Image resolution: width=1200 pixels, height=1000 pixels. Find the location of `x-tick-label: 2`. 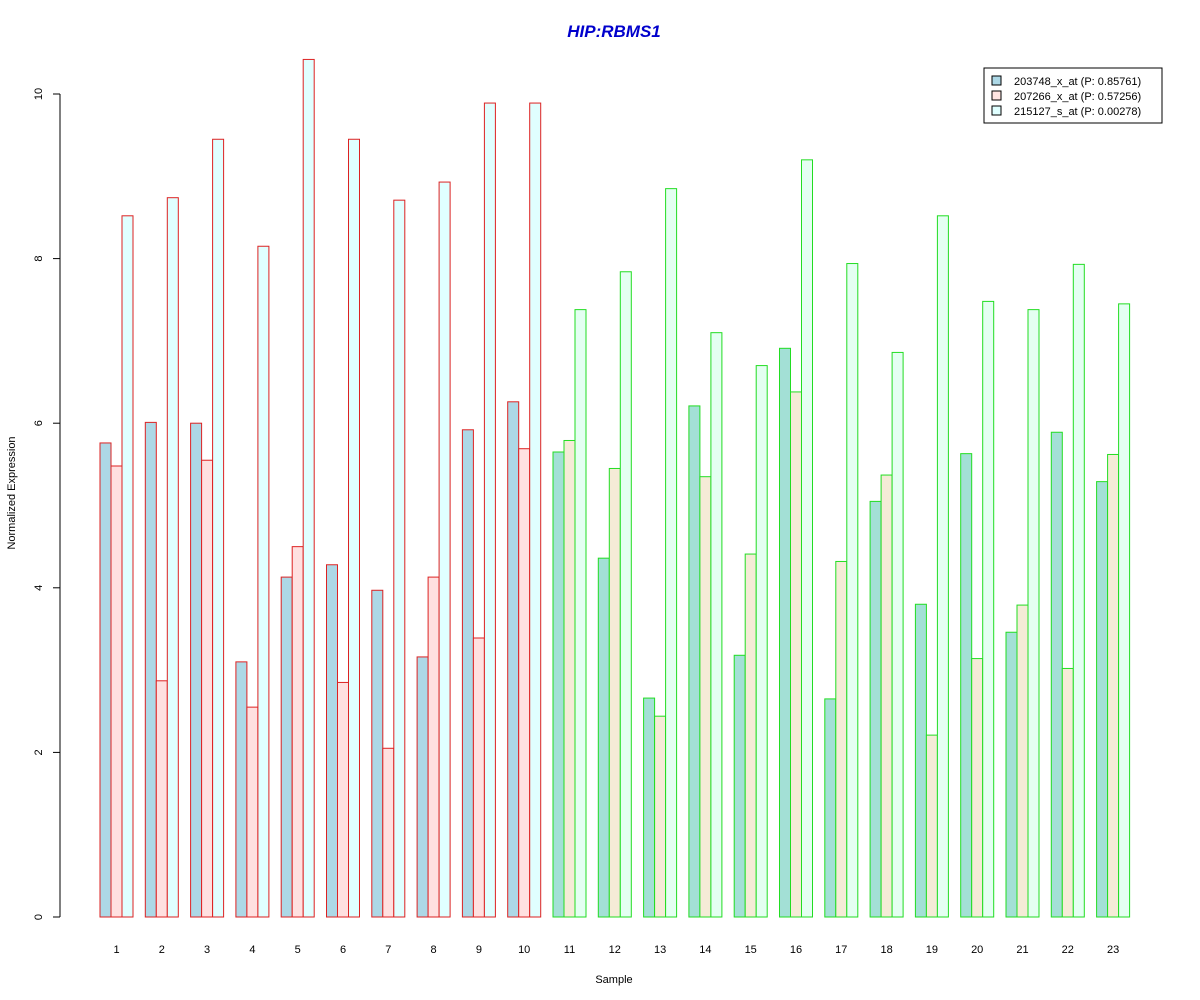

x-tick-label: 2 is located at coordinates (162, 950).